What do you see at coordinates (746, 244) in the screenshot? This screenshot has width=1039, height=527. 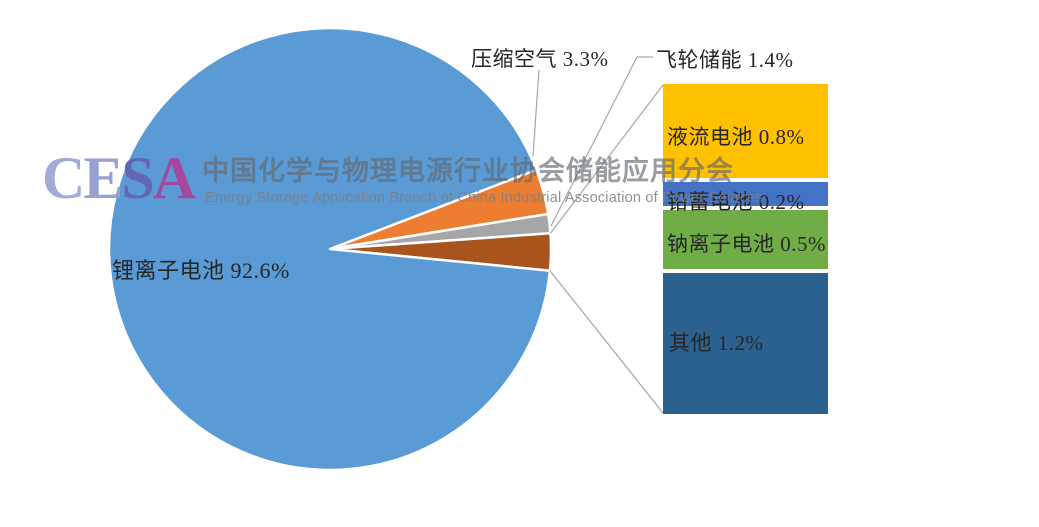 I see `bar-label-sodium-ion: 钠离子电池 0.5%` at bounding box center [746, 244].